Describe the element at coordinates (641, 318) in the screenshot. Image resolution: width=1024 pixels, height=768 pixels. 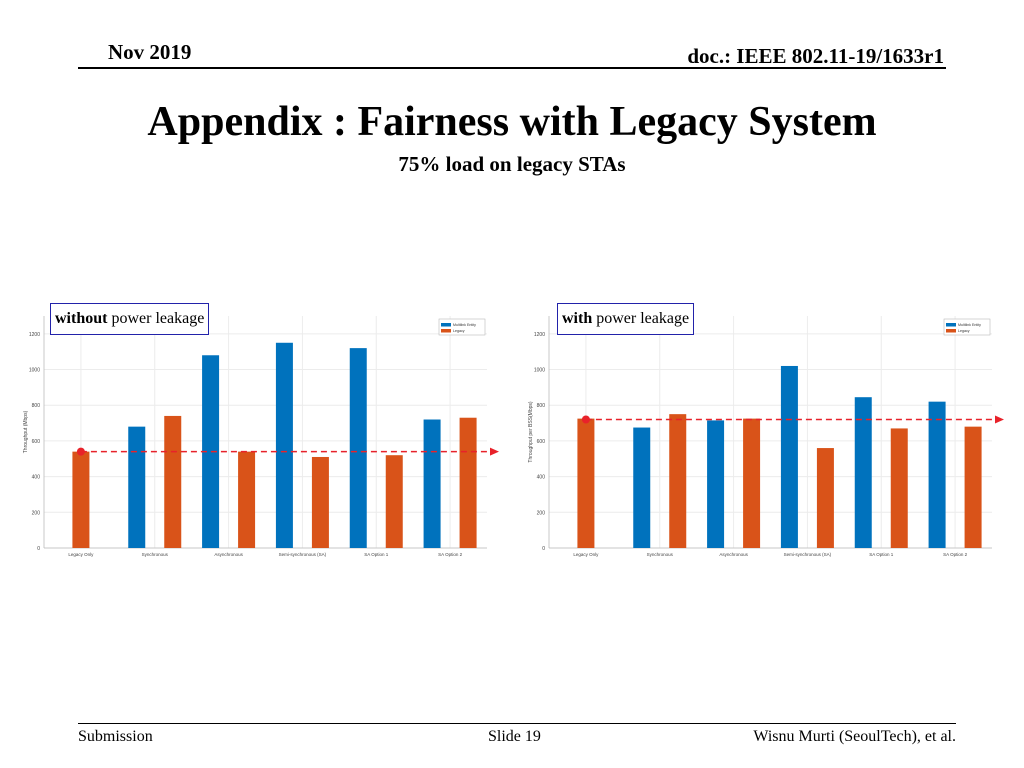
I see `label-with-rest: power leakage` at that location.